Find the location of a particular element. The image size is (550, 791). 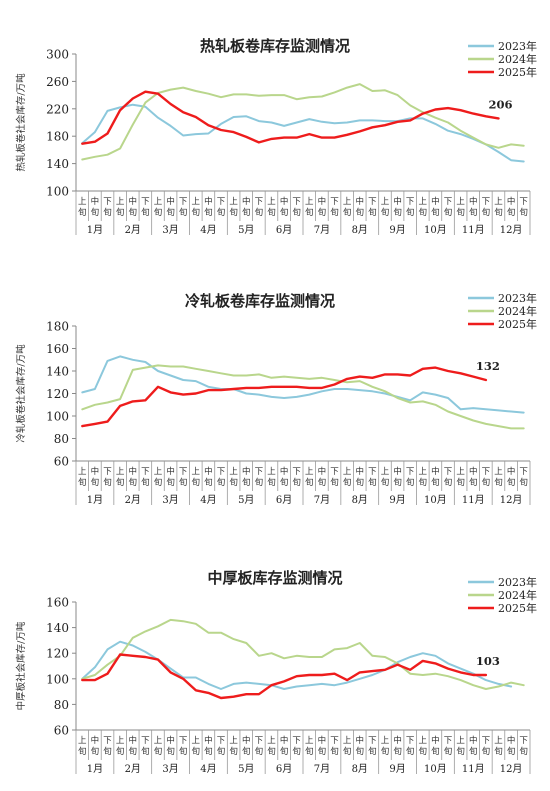

y-tick-label: 100 is located at coordinates (57, 679).